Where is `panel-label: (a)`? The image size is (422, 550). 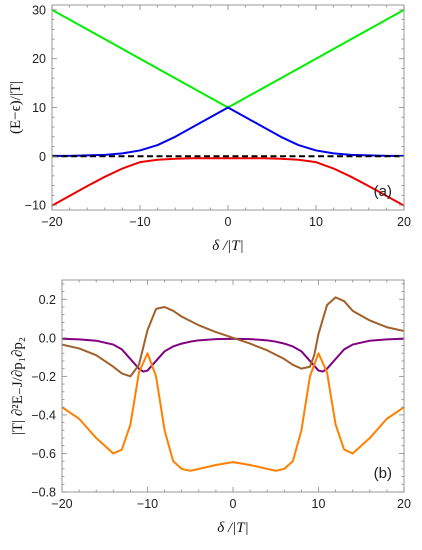 panel-label: (a) is located at coordinates (383, 191).